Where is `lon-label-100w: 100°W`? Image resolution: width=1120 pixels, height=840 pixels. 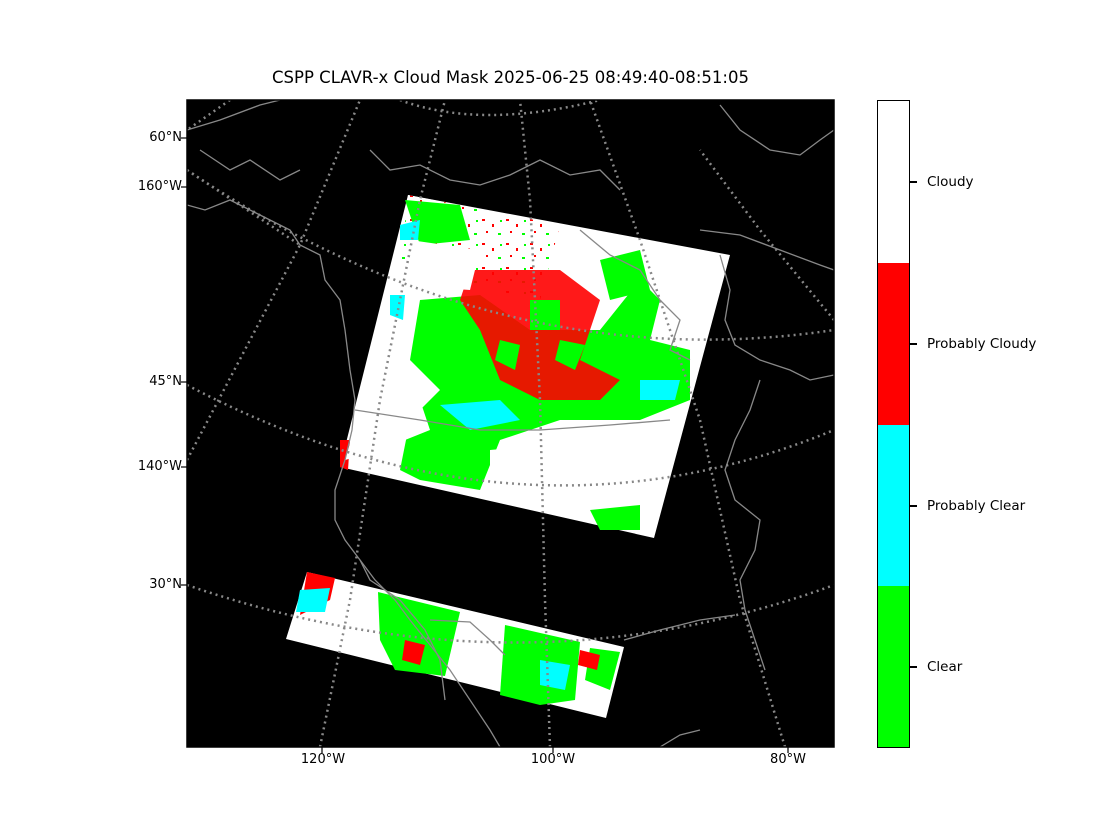
lon-label-100w: 100°W is located at coordinates (553, 759).